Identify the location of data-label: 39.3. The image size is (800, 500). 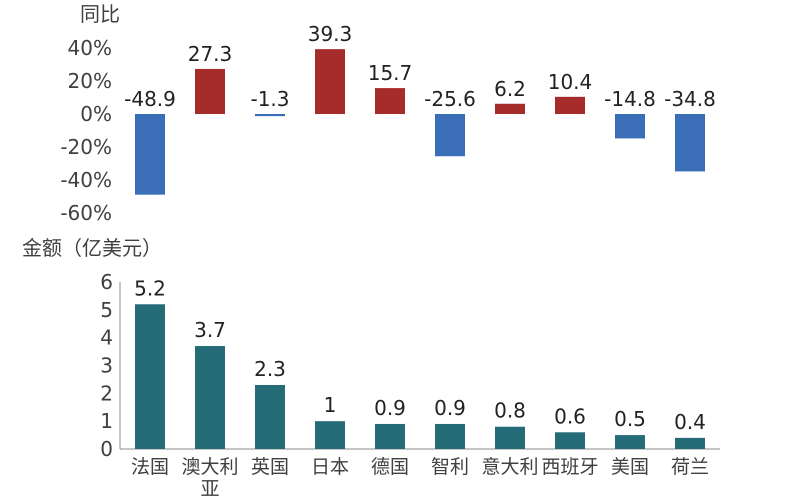
(330, 34).